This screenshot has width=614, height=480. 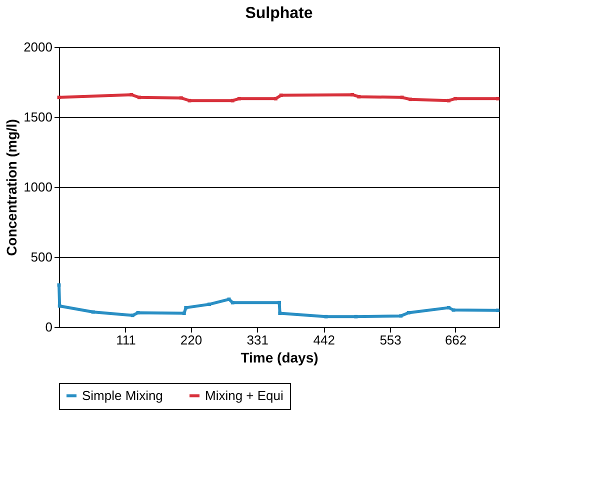 I want to click on y-tick-label: 500, so click(x=41, y=257).